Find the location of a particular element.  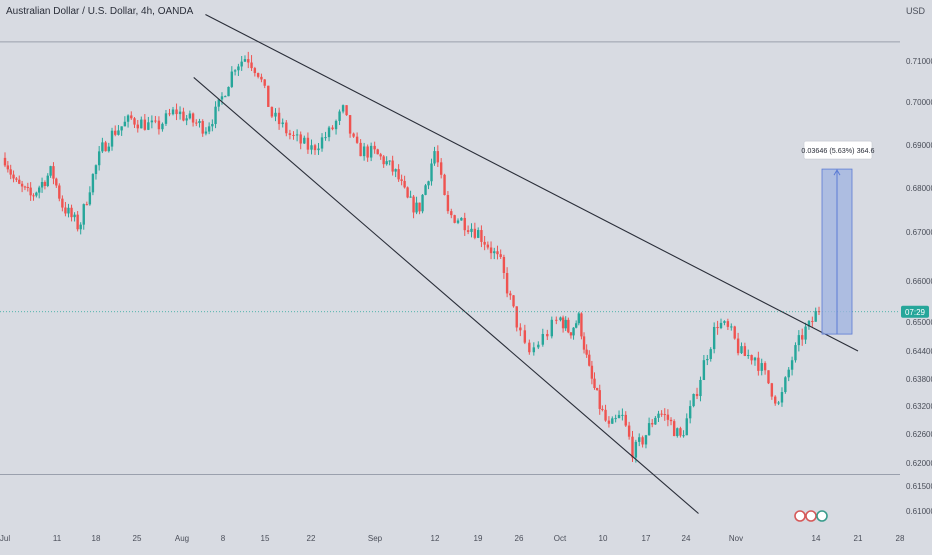

x-tick-label: Sep is located at coordinates (375, 538).